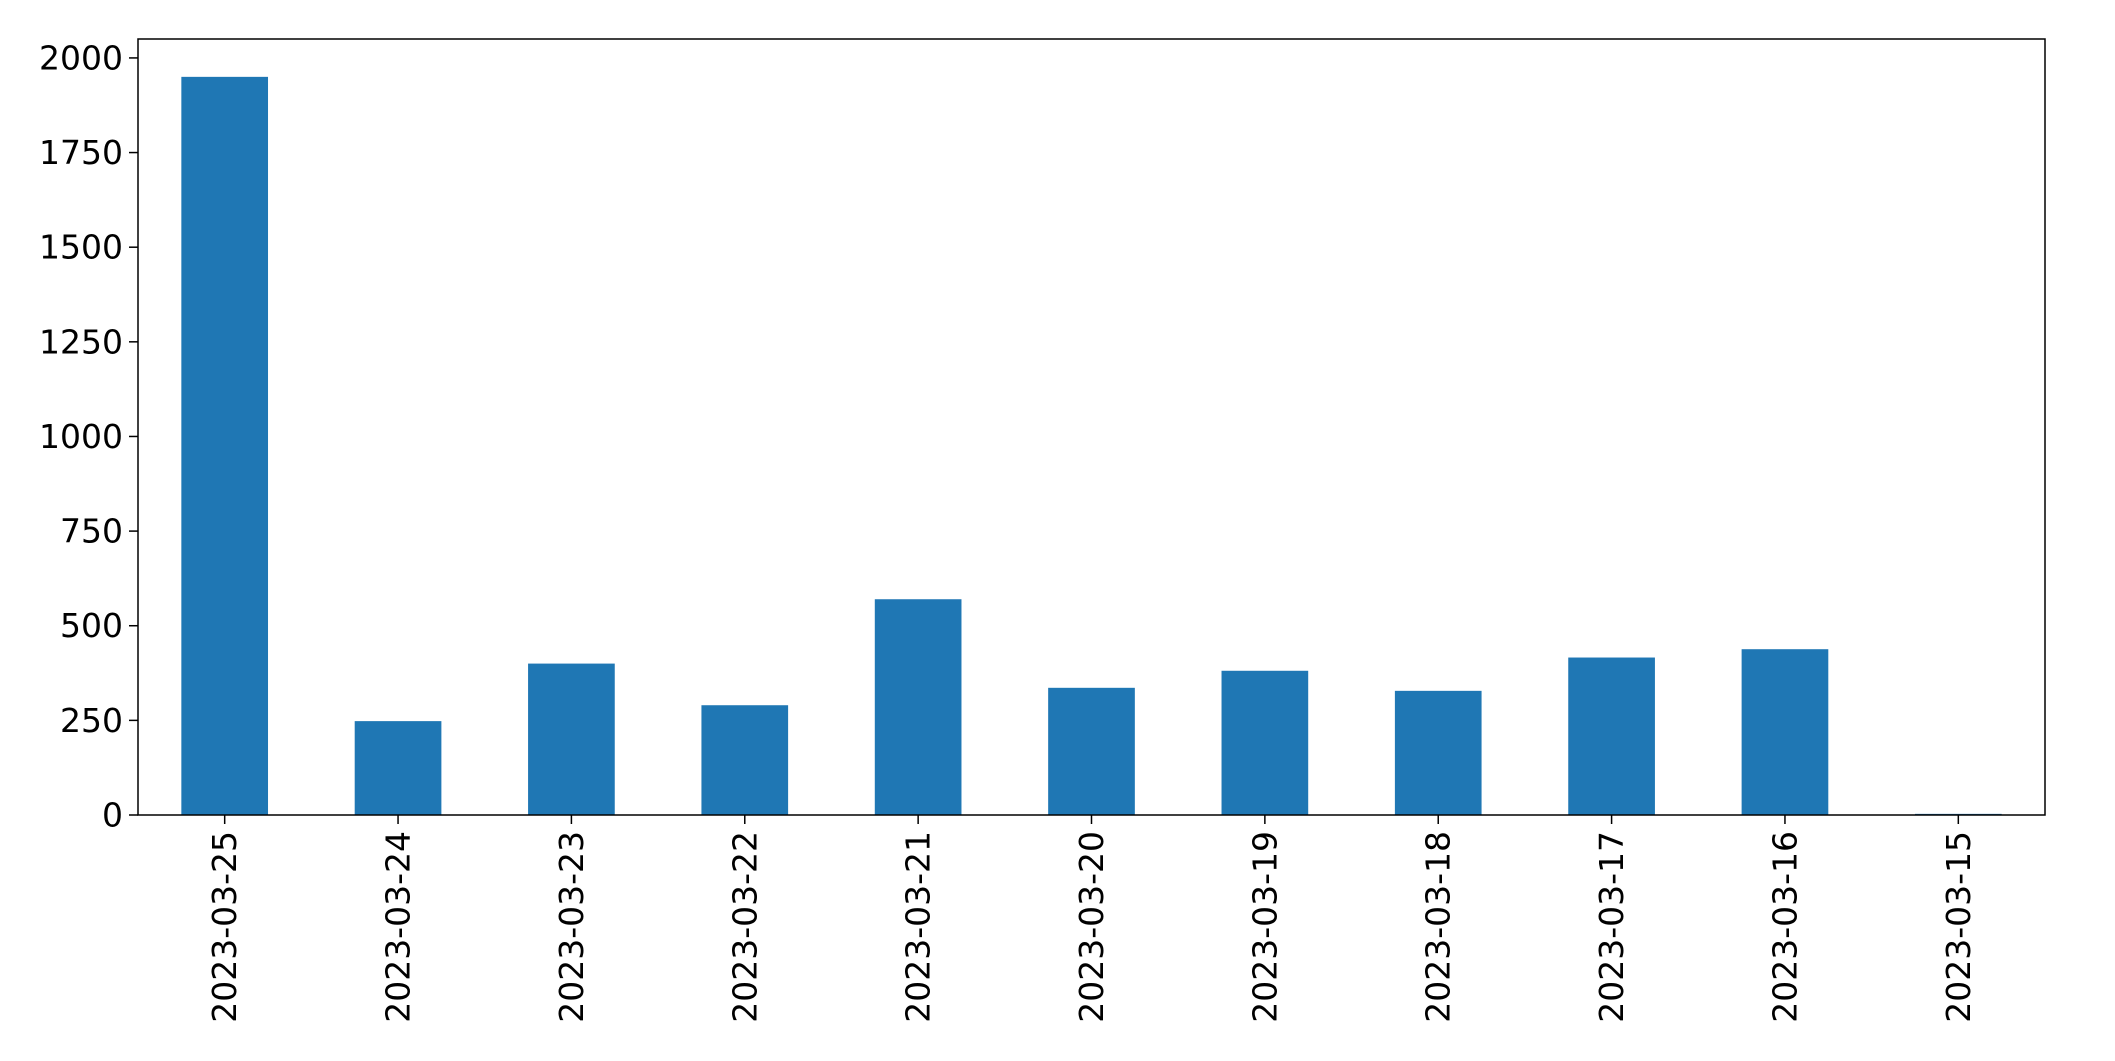 This screenshot has height=1061, width=2115. Describe the element at coordinates (1611, 927) in the screenshot. I see `x-tick-label: 2023-03-17` at that location.